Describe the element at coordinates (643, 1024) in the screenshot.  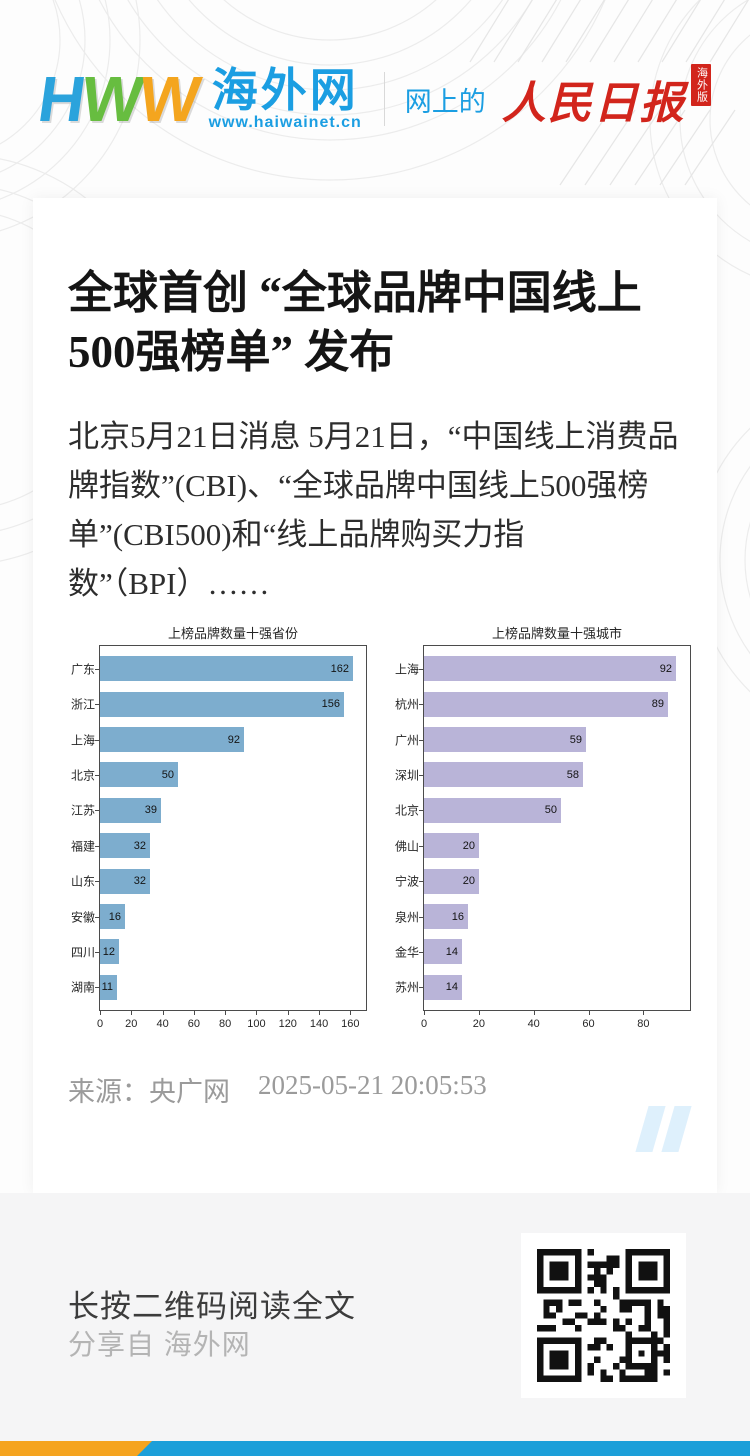
I see `x-axis-tick-label: 80` at that location.